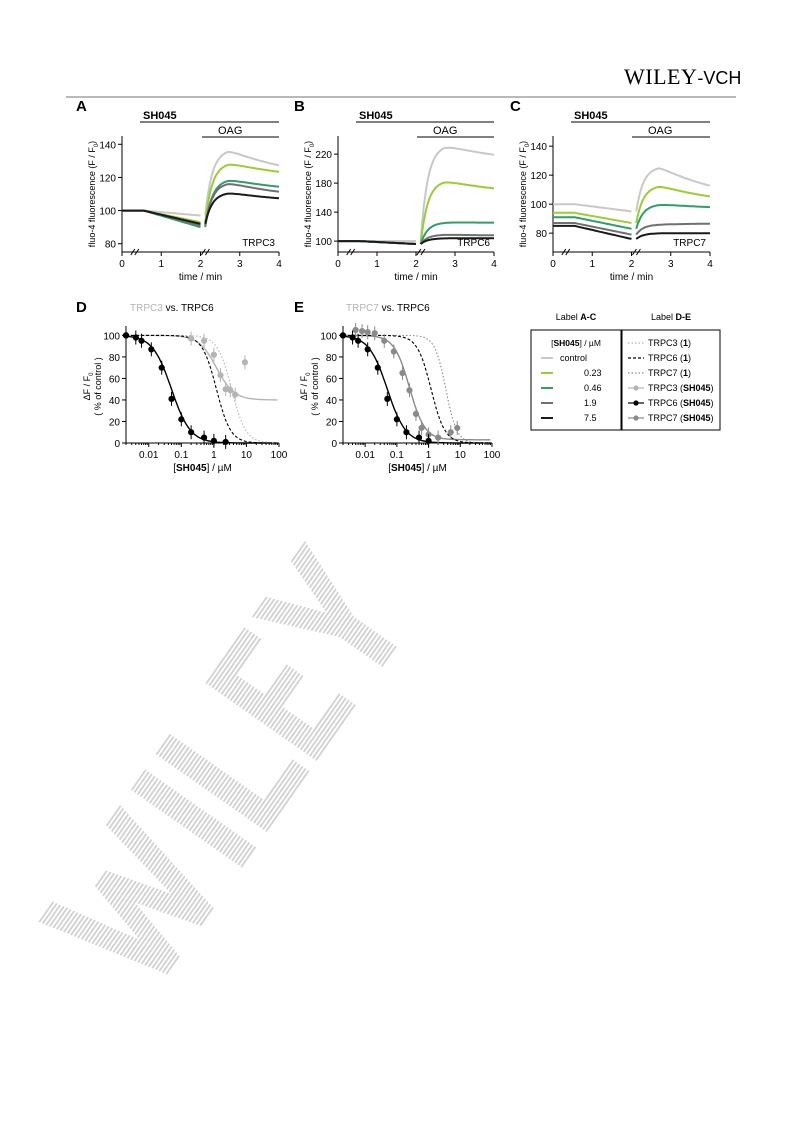  Describe the element at coordinates (111, 336) in the screenshot. I see `y-tick-label: 100` at that location.